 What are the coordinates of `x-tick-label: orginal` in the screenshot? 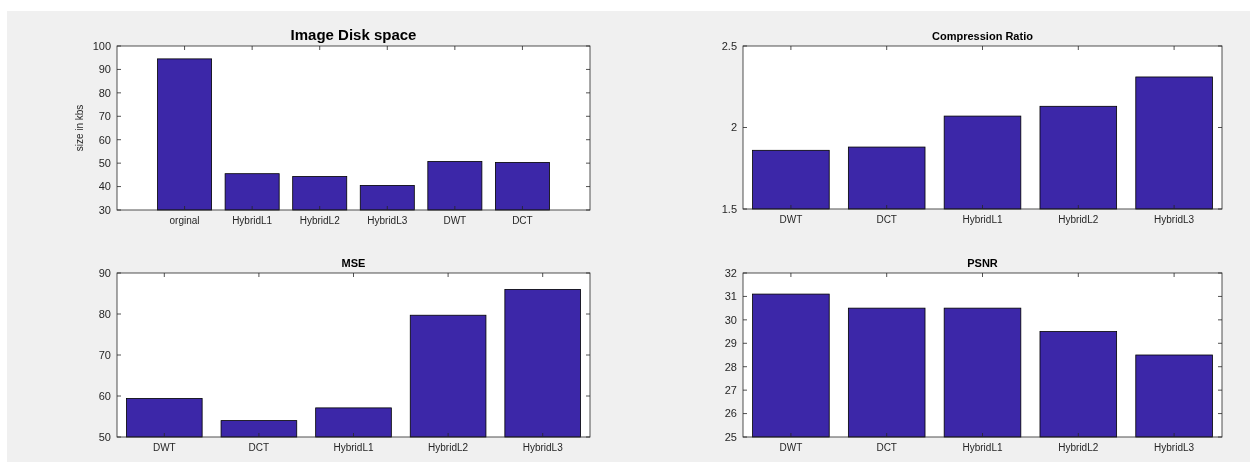 It's located at (184, 220).